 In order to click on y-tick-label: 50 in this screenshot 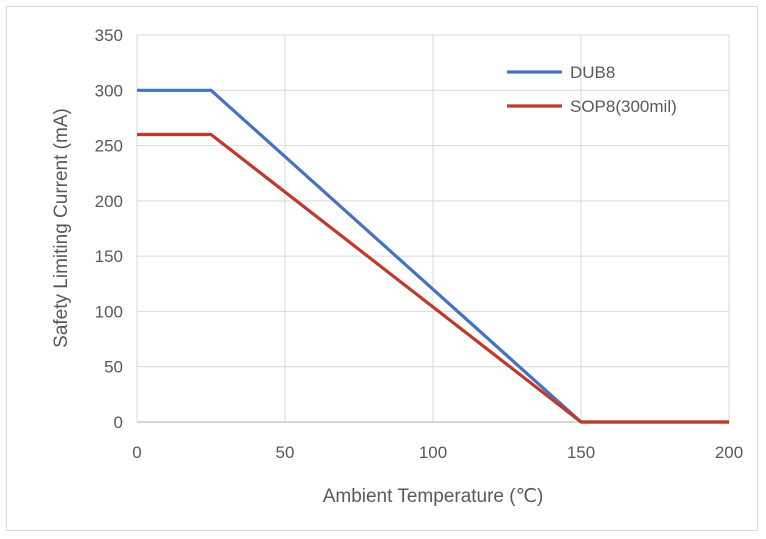, I will do `click(113, 367)`.